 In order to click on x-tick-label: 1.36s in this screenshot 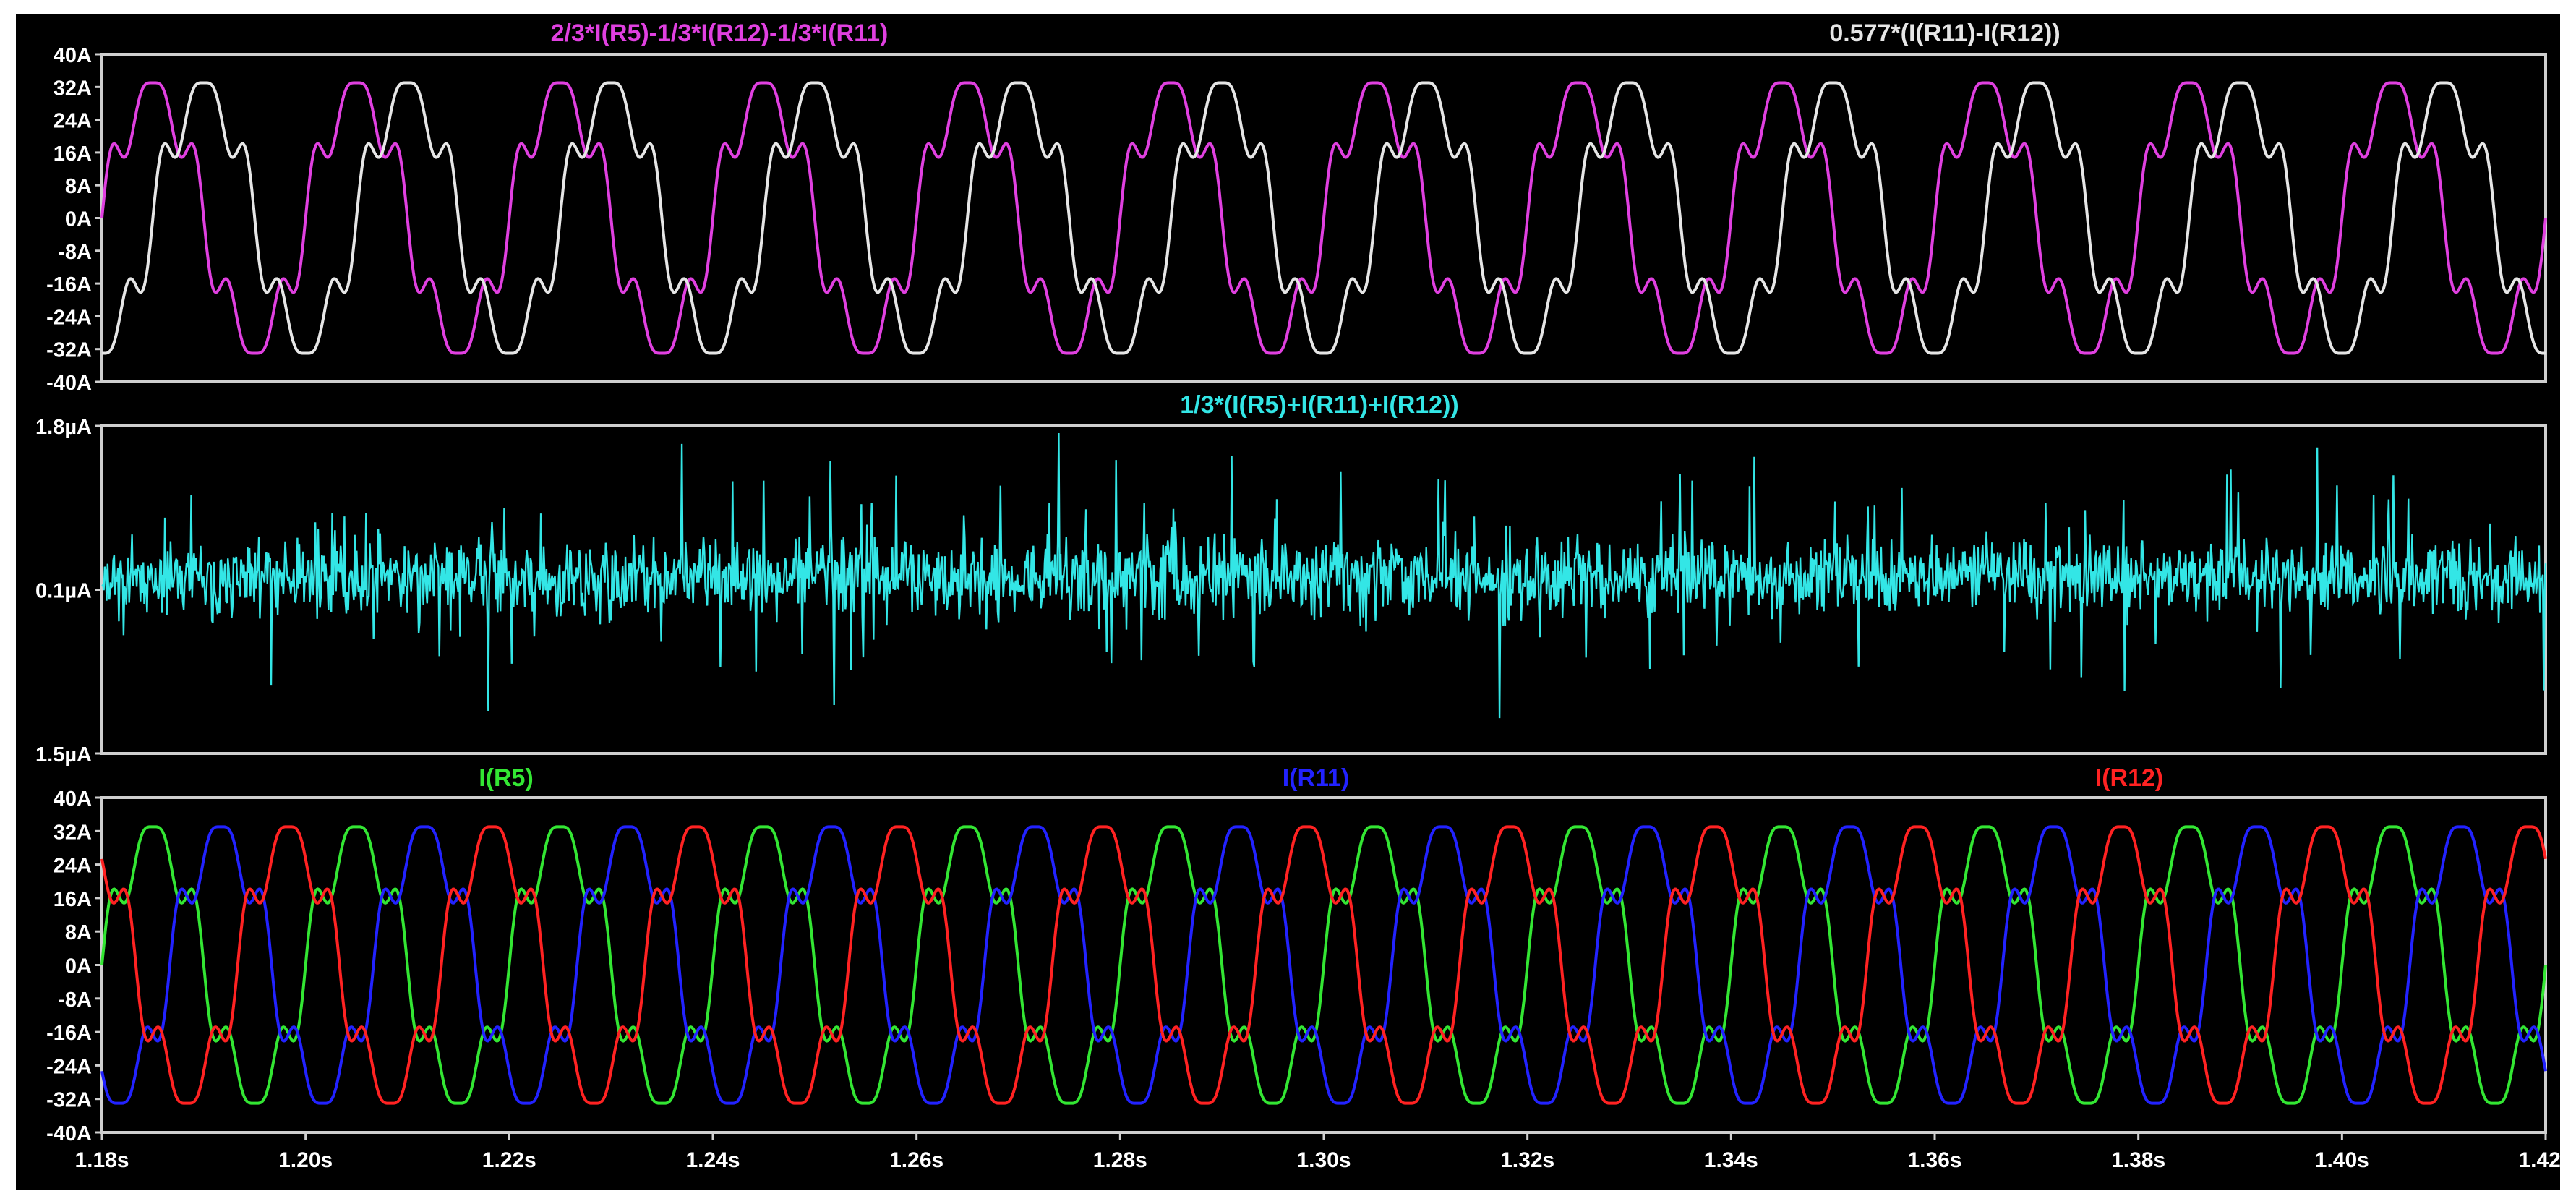, I will do `click(1934, 1160)`.